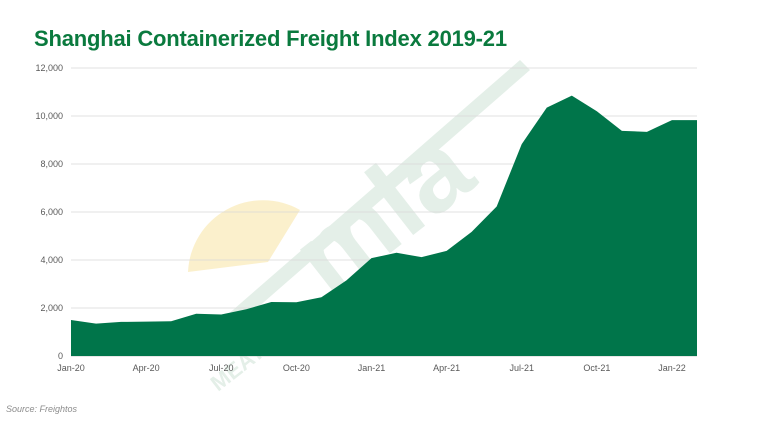 The height and width of the screenshot is (430, 765). What do you see at coordinates (51, 260) in the screenshot?
I see `y-tick-label: 4,000` at bounding box center [51, 260].